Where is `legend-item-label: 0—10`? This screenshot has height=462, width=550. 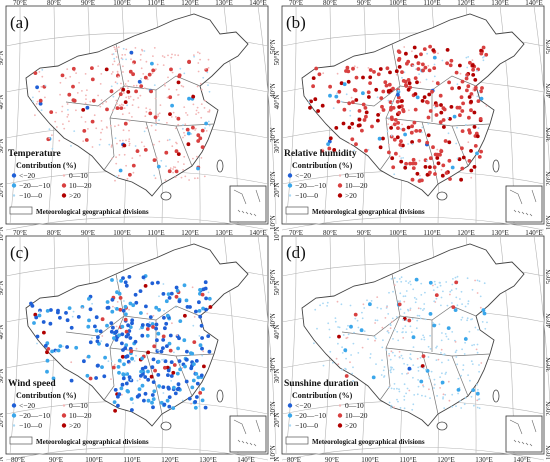 legend-item-label: 0—10 is located at coordinates (78, 405).